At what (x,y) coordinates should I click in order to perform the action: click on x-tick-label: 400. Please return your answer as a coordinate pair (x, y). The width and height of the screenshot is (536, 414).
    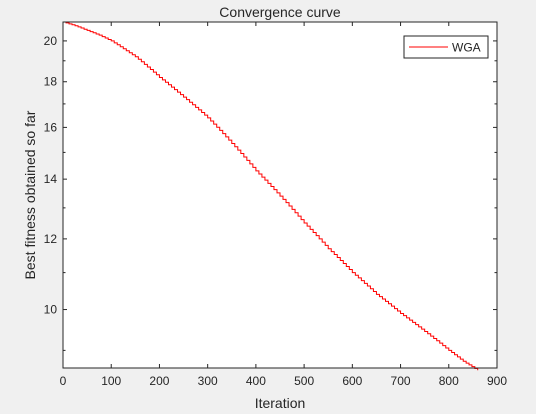
    Looking at the image, I should click on (256, 381).